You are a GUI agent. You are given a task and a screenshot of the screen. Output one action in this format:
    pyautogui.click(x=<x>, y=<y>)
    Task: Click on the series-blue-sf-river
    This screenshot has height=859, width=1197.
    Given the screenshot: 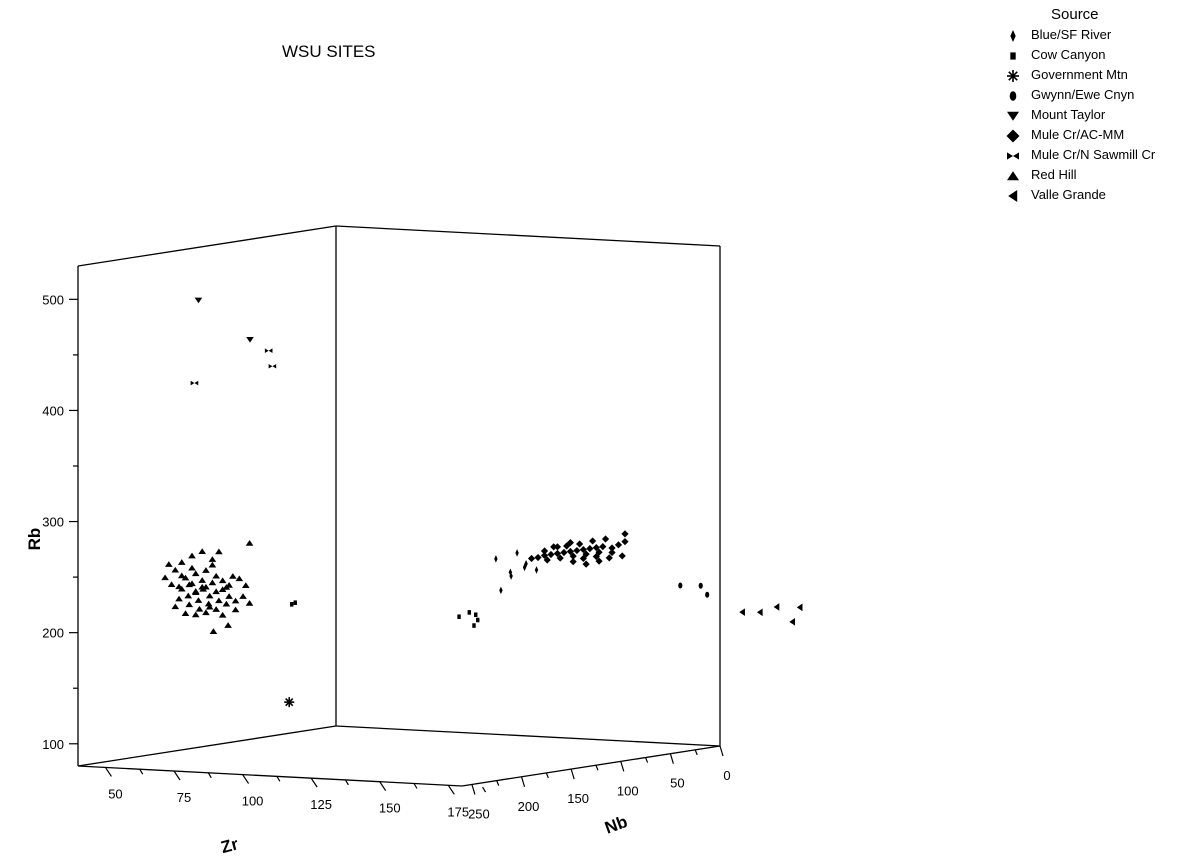 What is the action you would take?
    pyautogui.click(x=516, y=572)
    